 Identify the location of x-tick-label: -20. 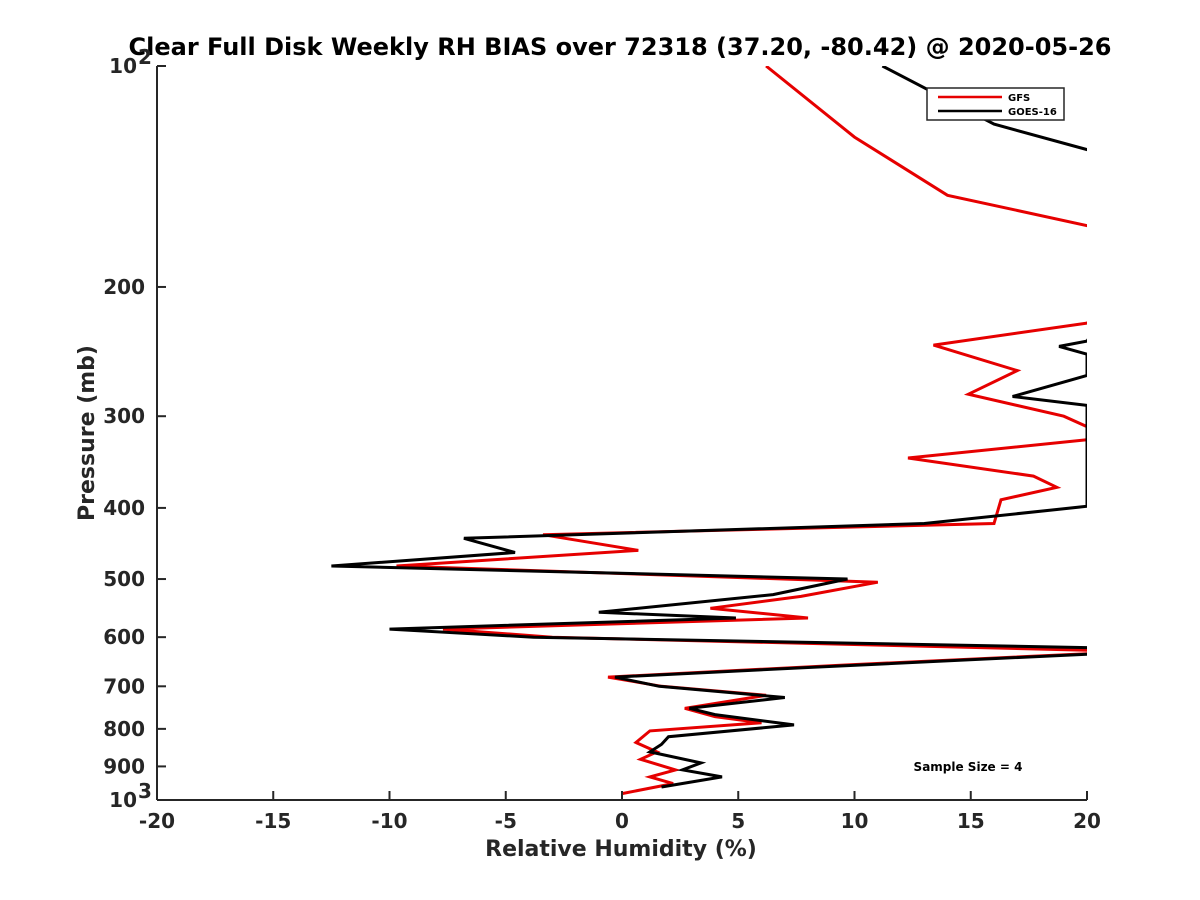
(157, 821).